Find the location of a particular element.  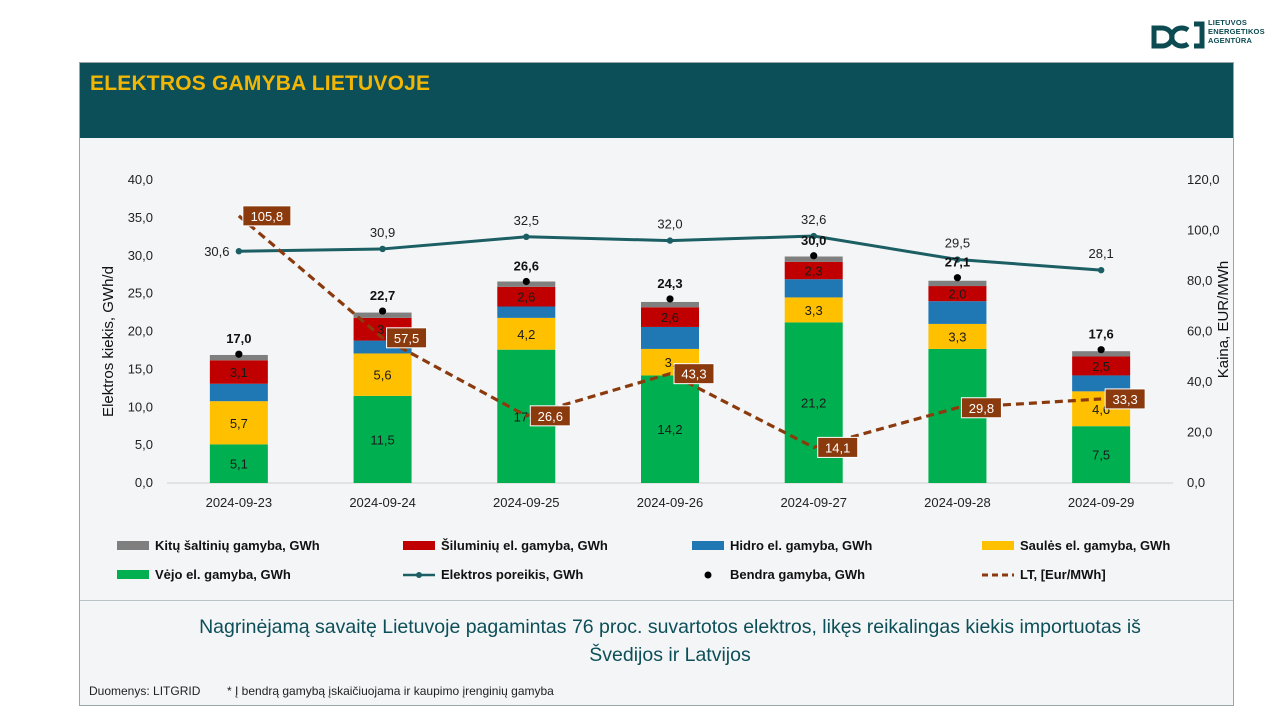

price-label: 33,3 is located at coordinates (1124, 399).